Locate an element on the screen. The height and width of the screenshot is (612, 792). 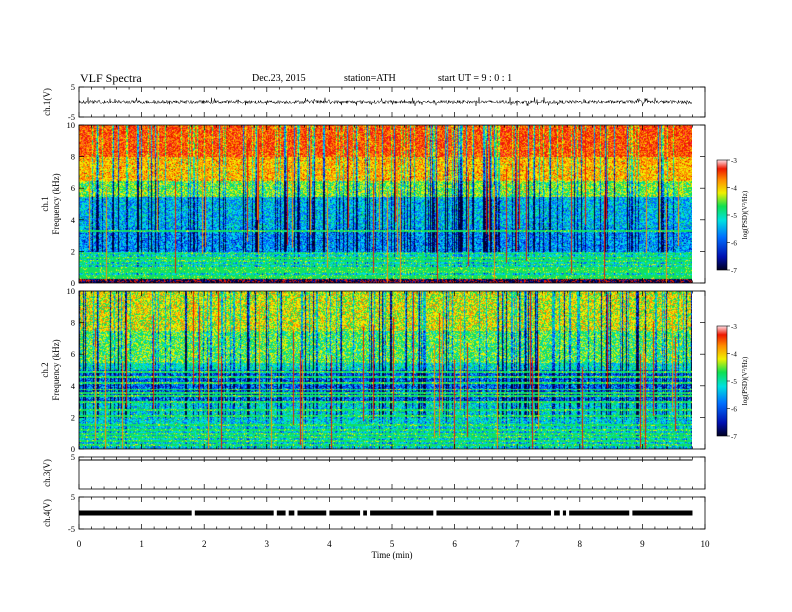
ch4-wave-tick-label: 5 is located at coordinates (73, 497).